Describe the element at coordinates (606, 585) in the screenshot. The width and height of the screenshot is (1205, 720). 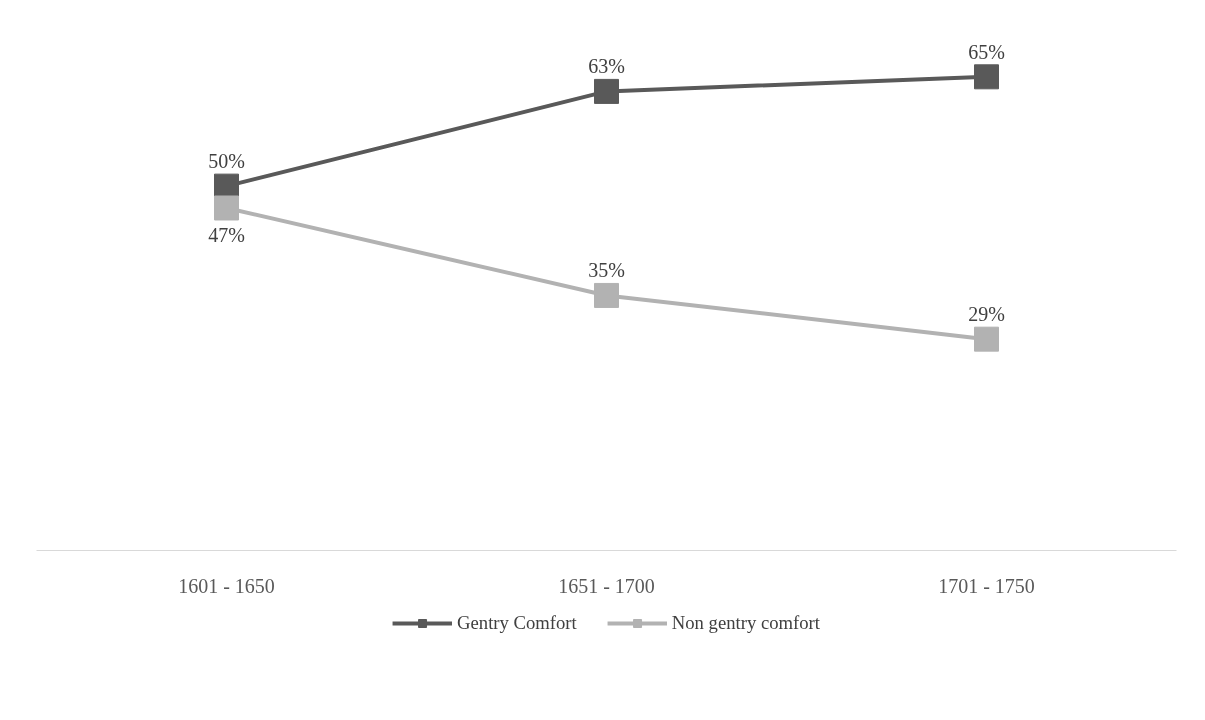
I see `x-tick-label: 1651 - 1700` at that location.